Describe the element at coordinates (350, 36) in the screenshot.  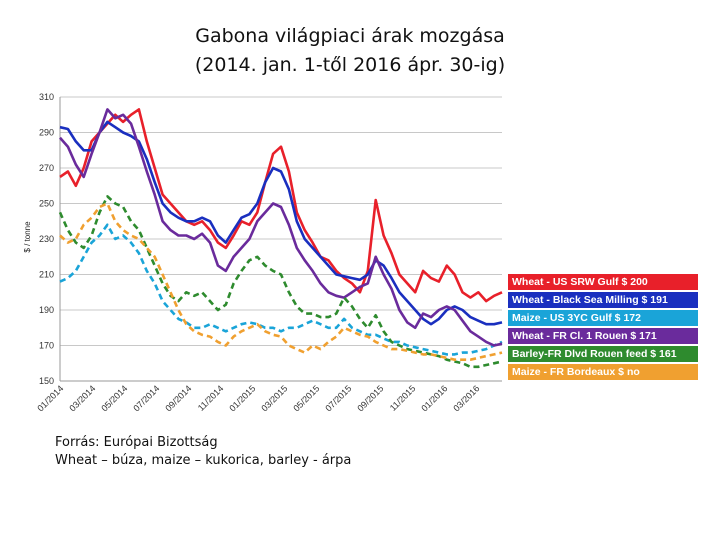
I see `title-line-1: Gabona világpiaci árak mozgása` at that location.